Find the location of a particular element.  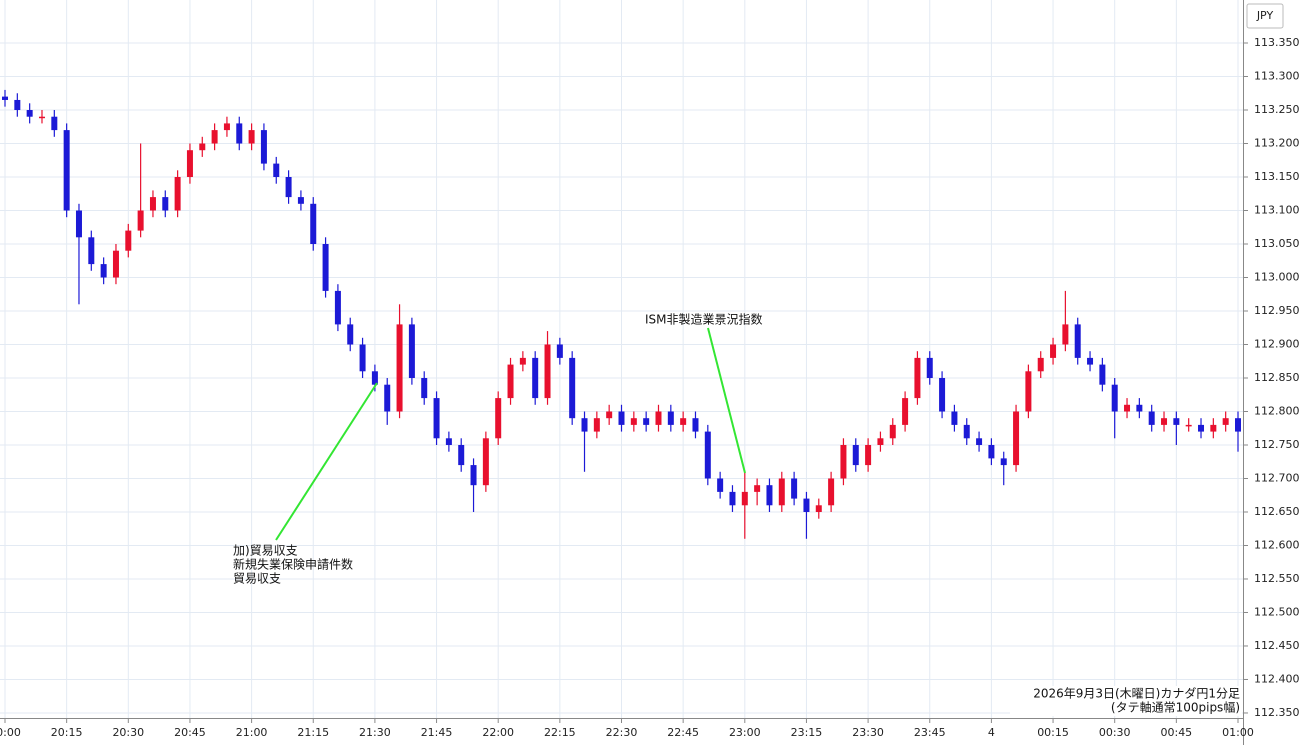

annotation: 新規失業保険申請件数 is located at coordinates (293, 564).